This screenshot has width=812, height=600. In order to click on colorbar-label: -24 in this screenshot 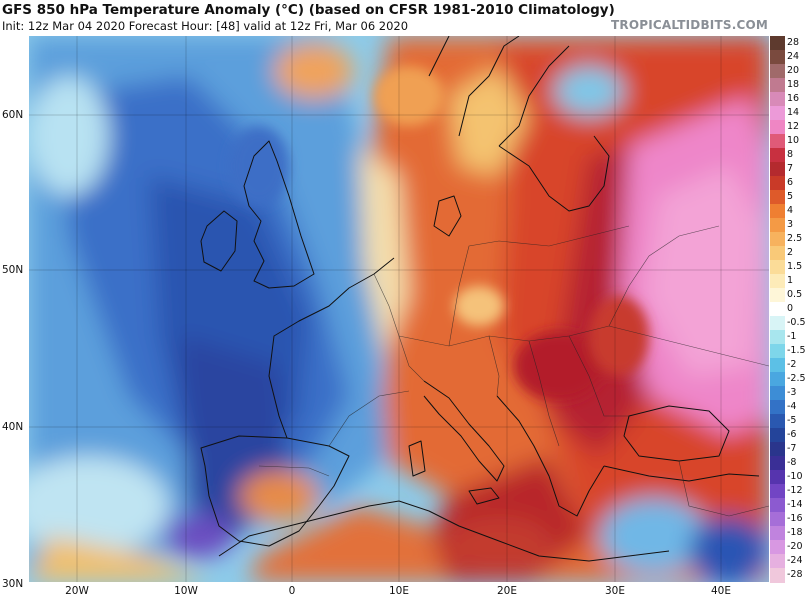, I will do `click(795, 560)`.